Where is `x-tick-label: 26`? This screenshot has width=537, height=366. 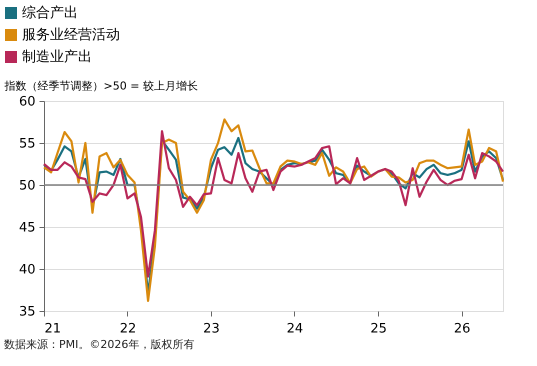 x-tick-label: 26 is located at coordinates (462, 329).